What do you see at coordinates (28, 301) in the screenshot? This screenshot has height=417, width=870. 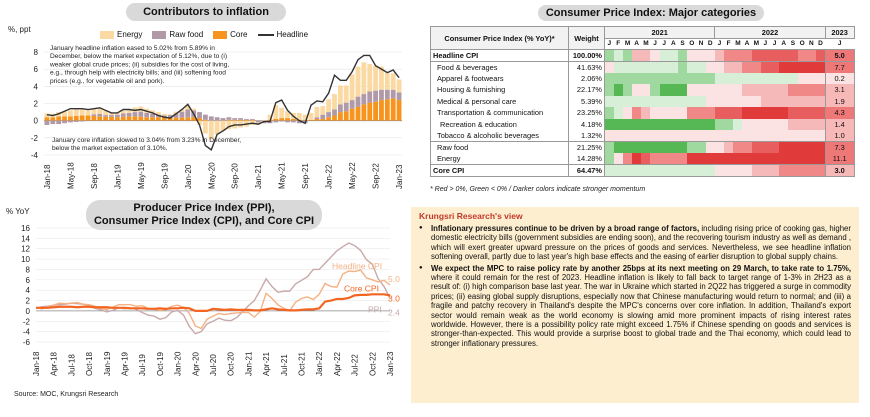 I see `ppi-ytick: 2` at bounding box center [28, 301].